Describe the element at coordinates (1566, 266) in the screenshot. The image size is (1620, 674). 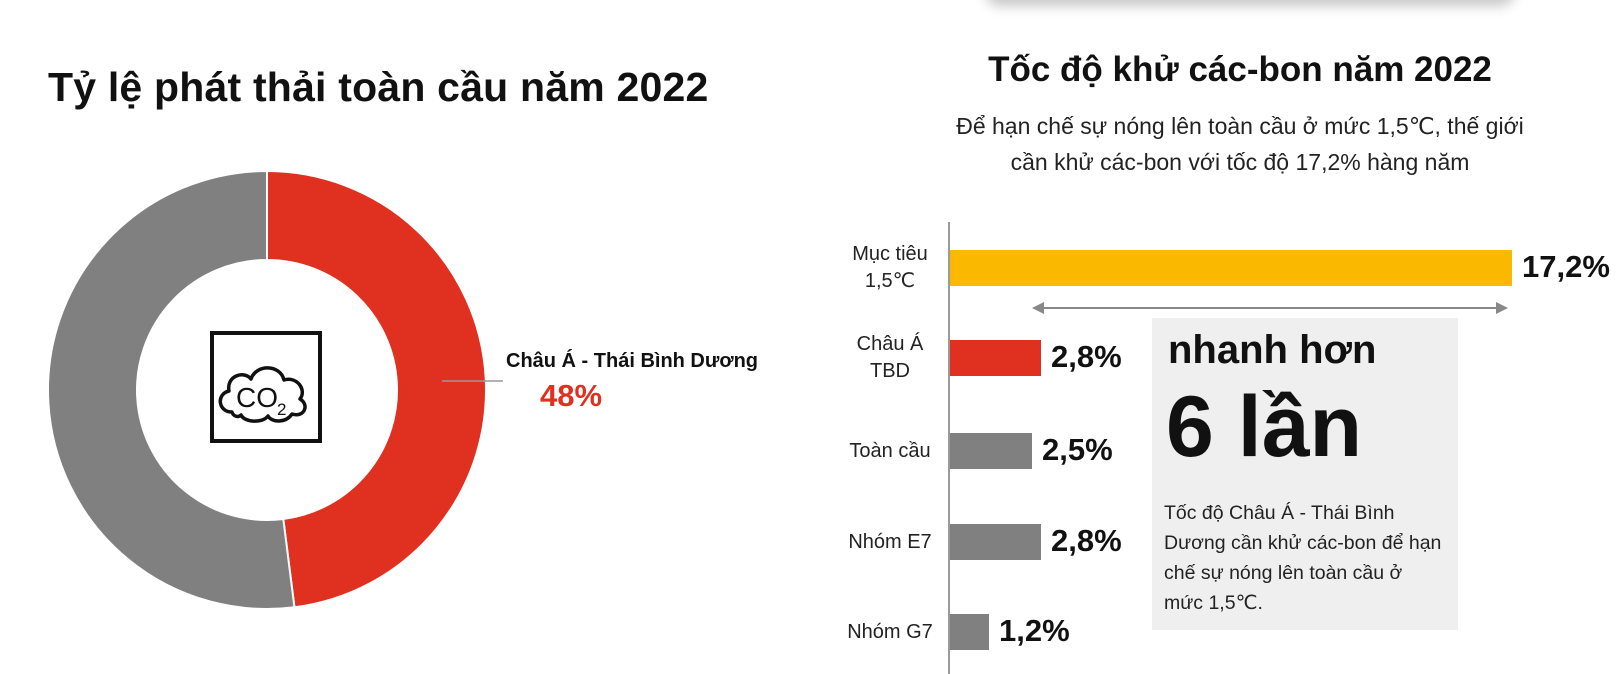
I see `bar-value-label: 17,2%` at that location.